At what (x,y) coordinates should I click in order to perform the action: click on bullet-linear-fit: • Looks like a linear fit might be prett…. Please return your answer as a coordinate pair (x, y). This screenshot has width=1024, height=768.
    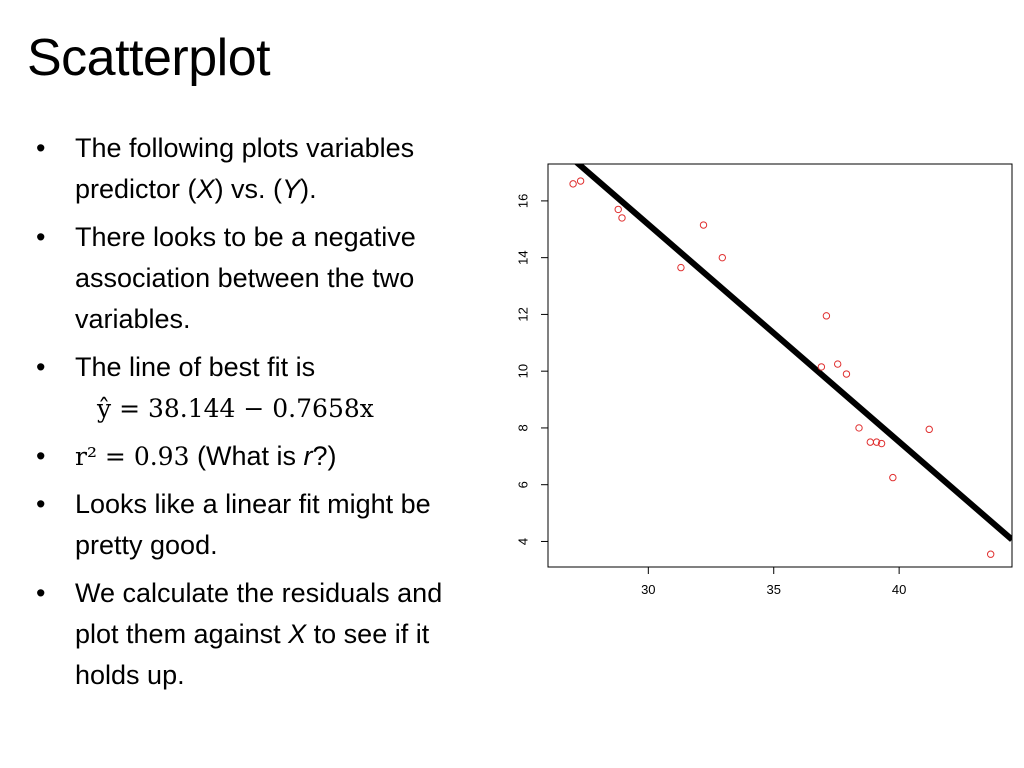
    Looking at the image, I should click on (261, 525).